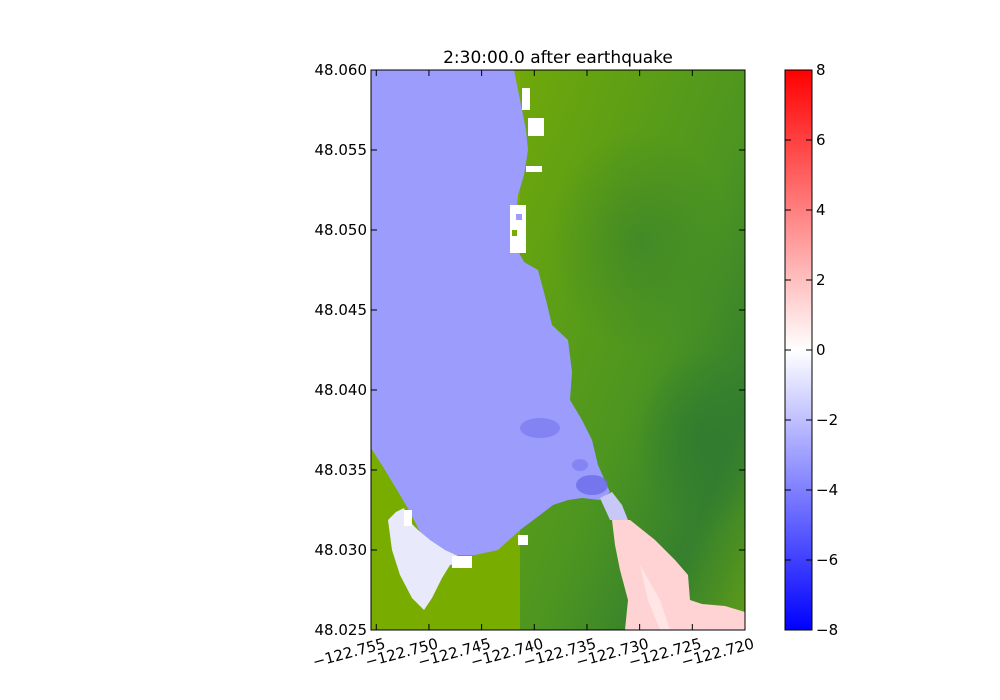  What do you see at coordinates (341, 470) in the screenshot?
I see `y-tick-label: 48.035` at bounding box center [341, 470].